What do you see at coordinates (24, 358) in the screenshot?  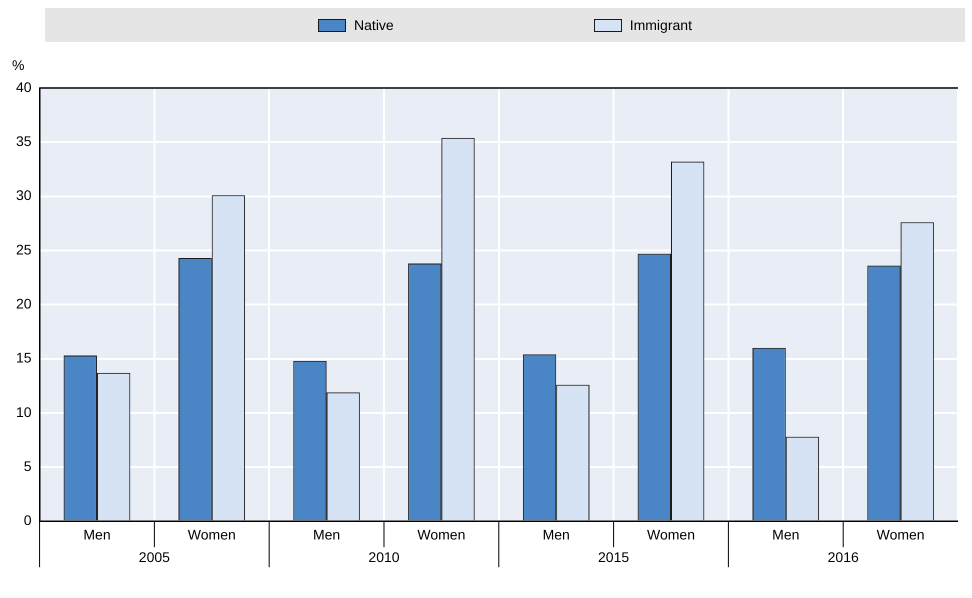 I see `y-tick-label: 15` at bounding box center [24, 358].